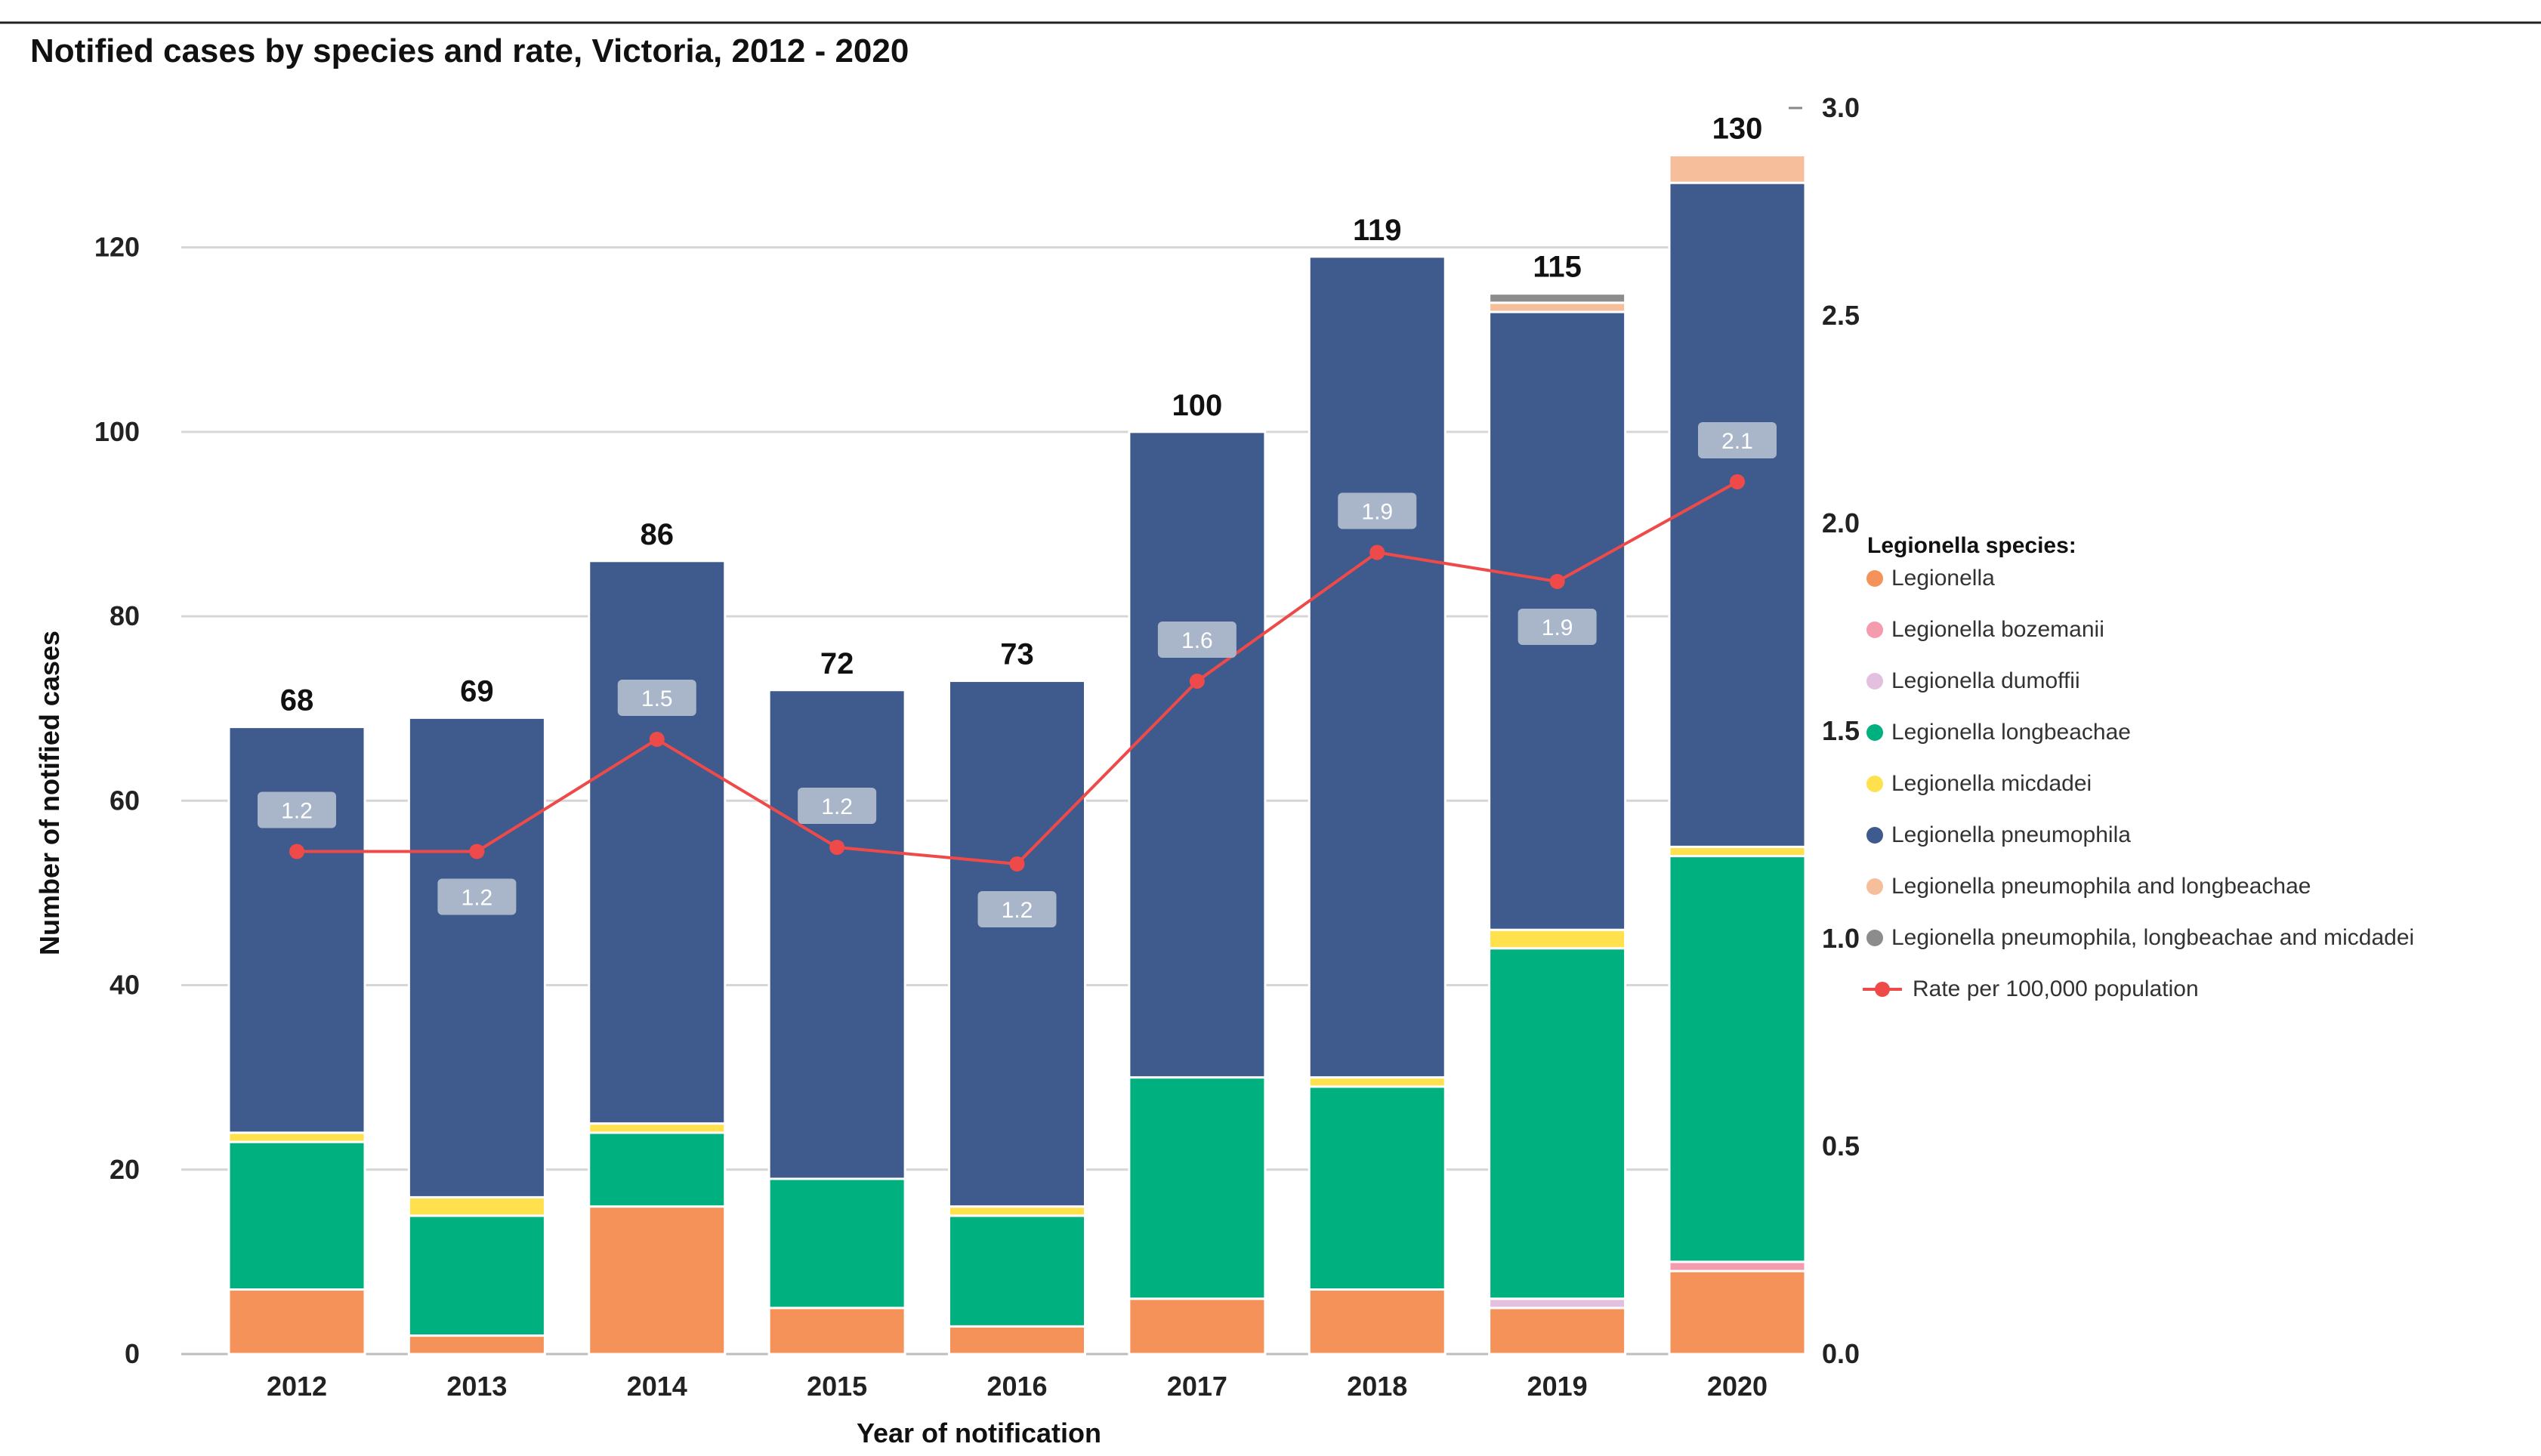 Image resolution: width=2541 pixels, height=1456 pixels. What do you see at coordinates (477, 691) in the screenshot?
I see `bar-total-label: 69` at bounding box center [477, 691].